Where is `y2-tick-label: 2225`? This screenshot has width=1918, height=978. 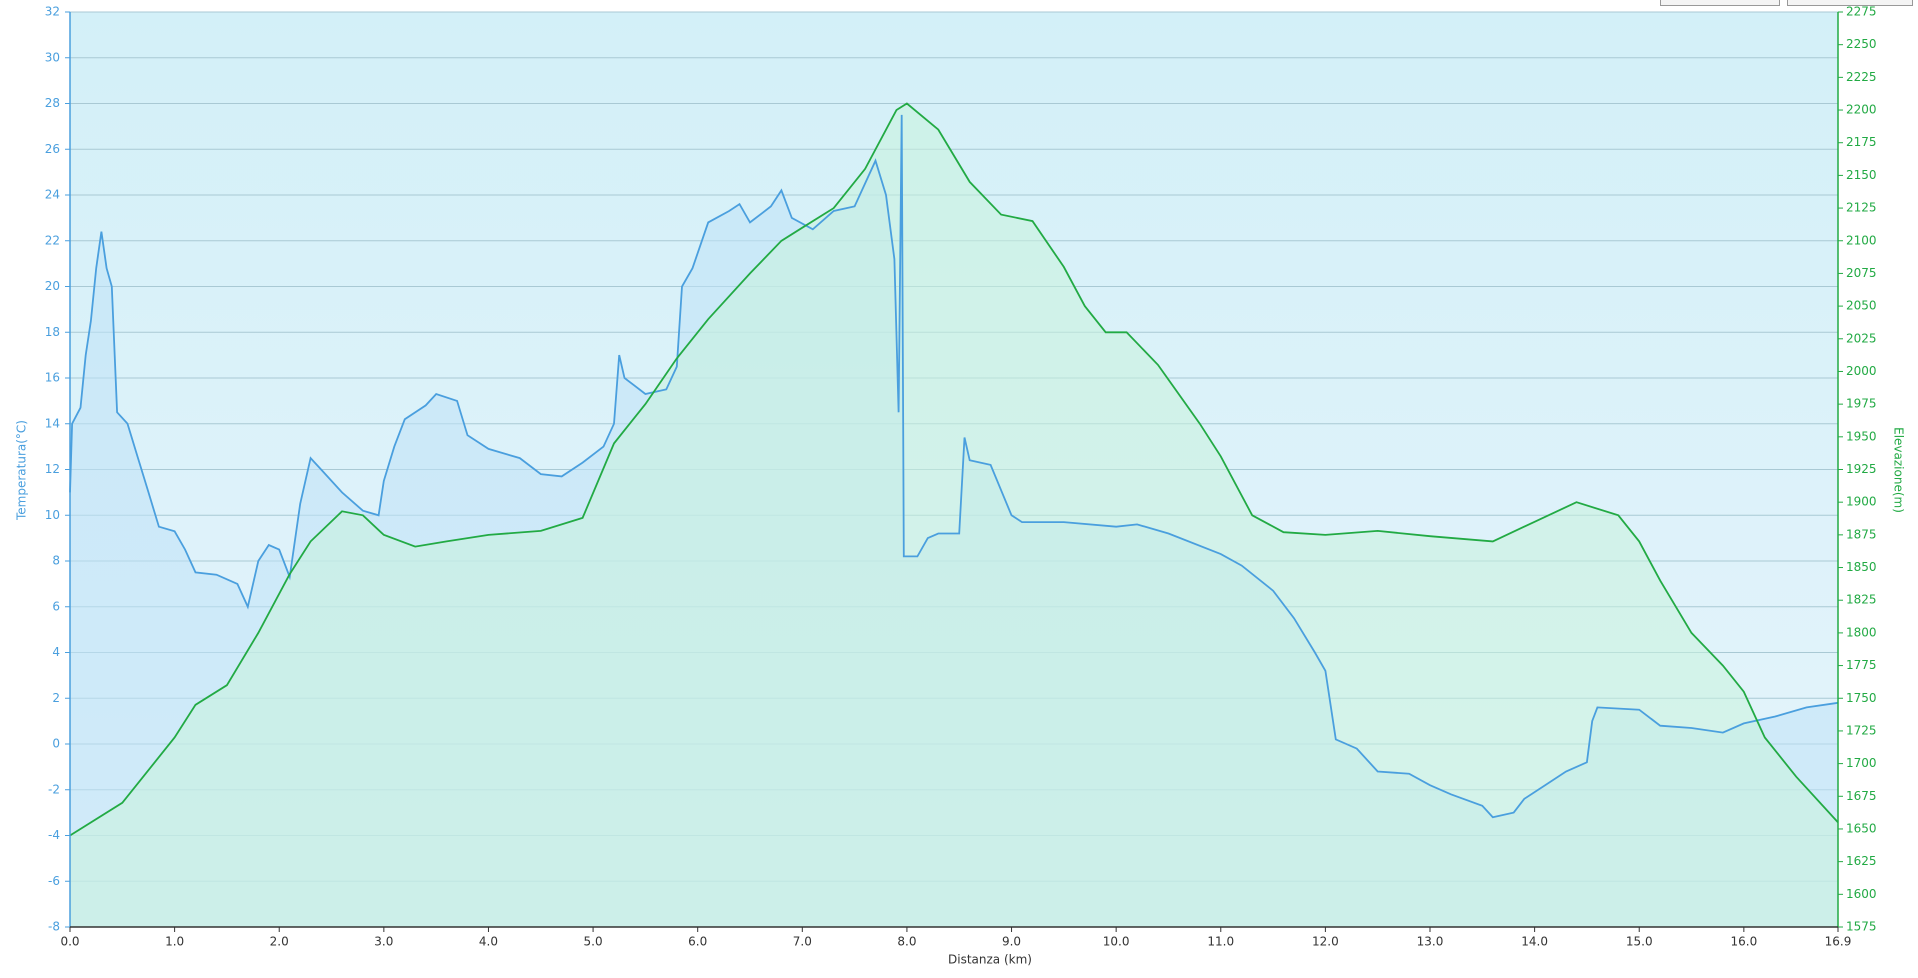
y2-tick-label: 2225 is located at coordinates (1861, 77).